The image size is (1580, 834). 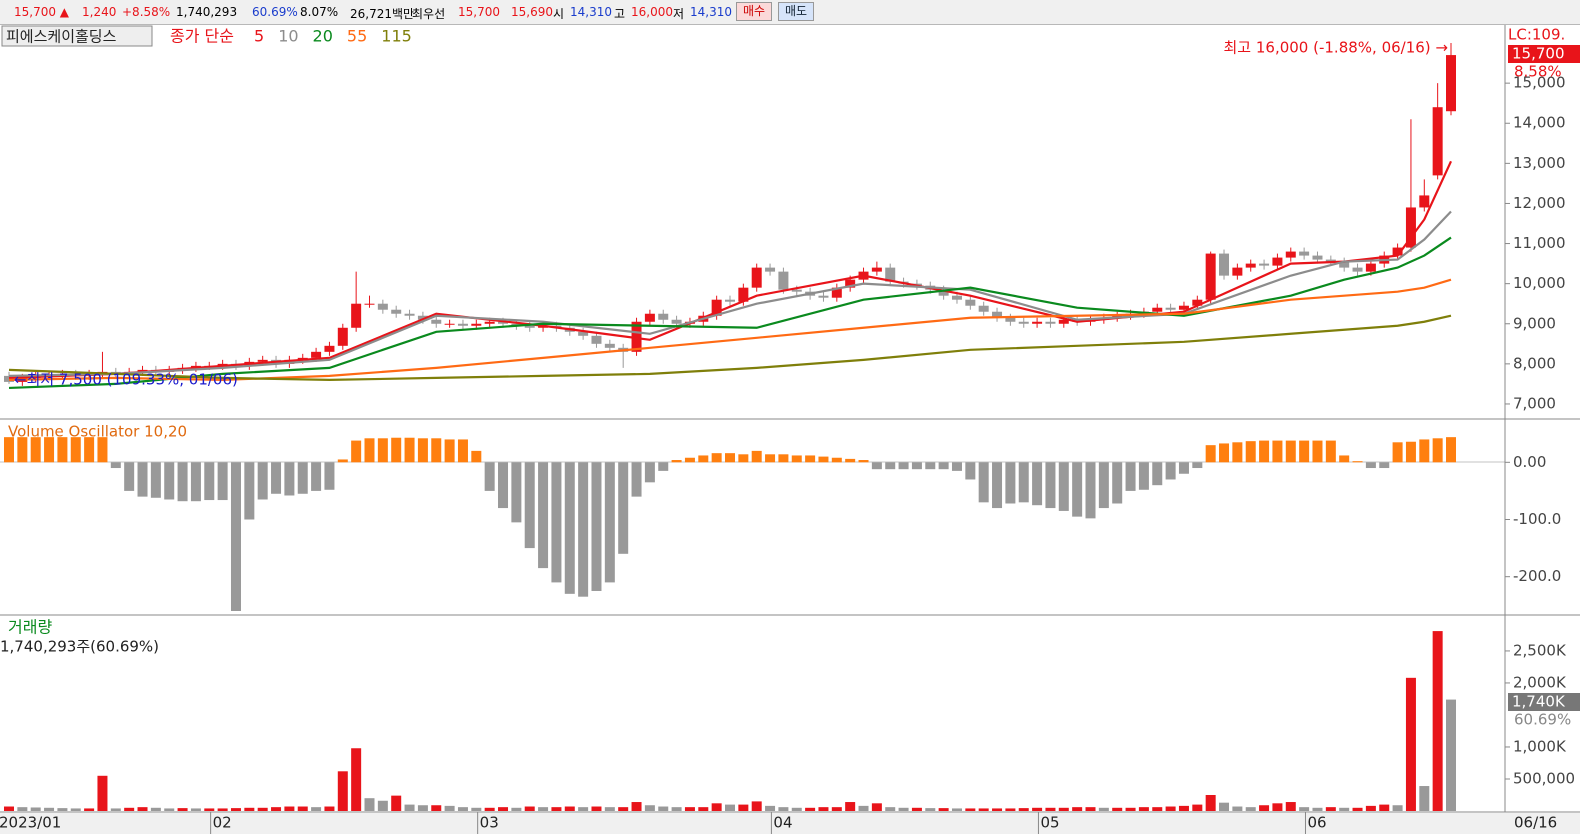 What do you see at coordinates (711, 12) in the screenshot?
I see `low: 14,310` at bounding box center [711, 12].